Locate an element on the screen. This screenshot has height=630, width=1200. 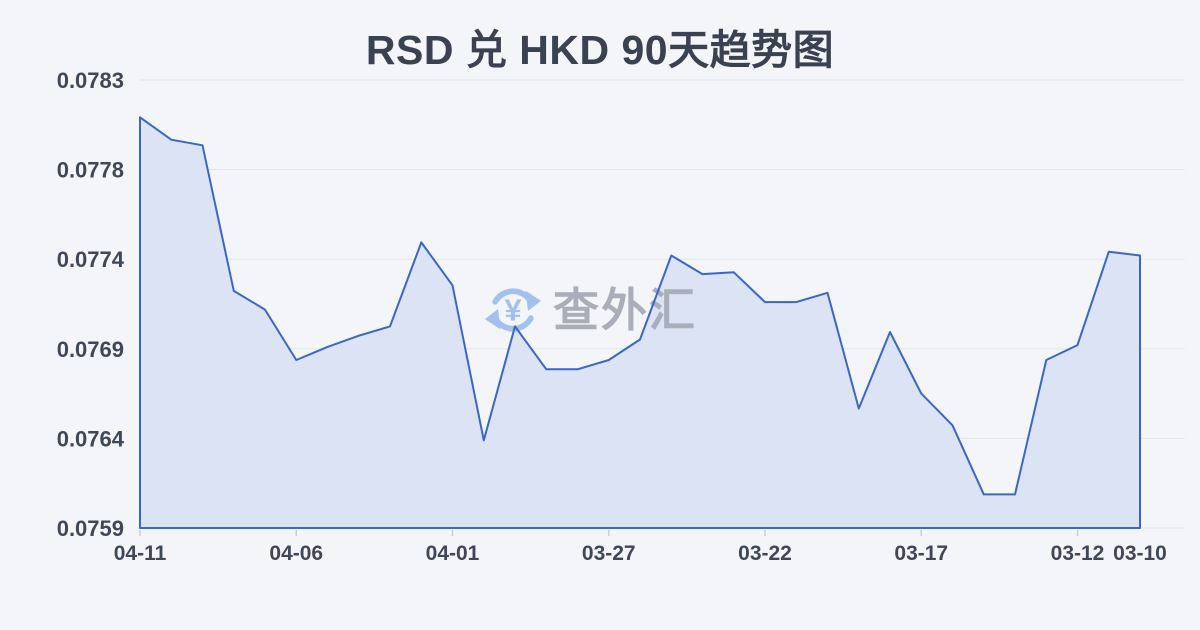
y-axis-label: 0.0759 is located at coordinates (90, 528).